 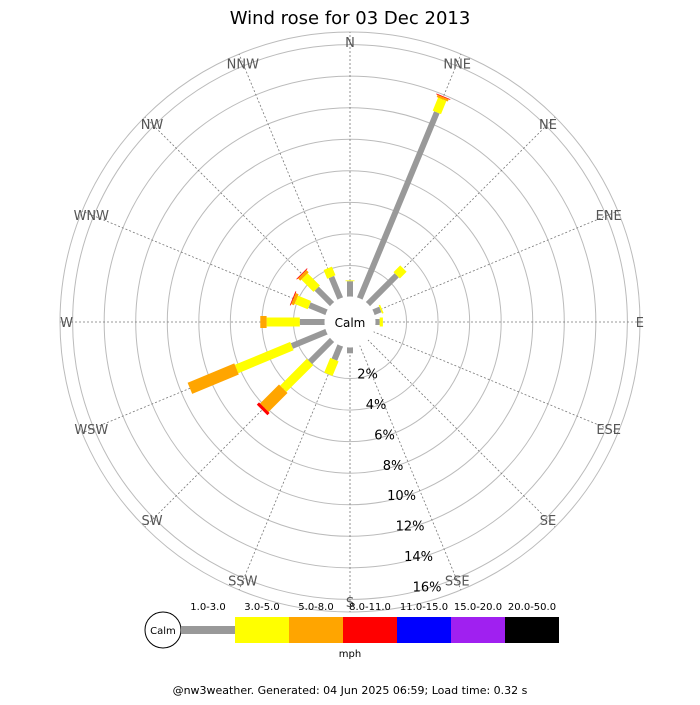 What do you see at coordinates (548, 125) in the screenshot?
I see `direction-label-ne: NE` at bounding box center [548, 125].